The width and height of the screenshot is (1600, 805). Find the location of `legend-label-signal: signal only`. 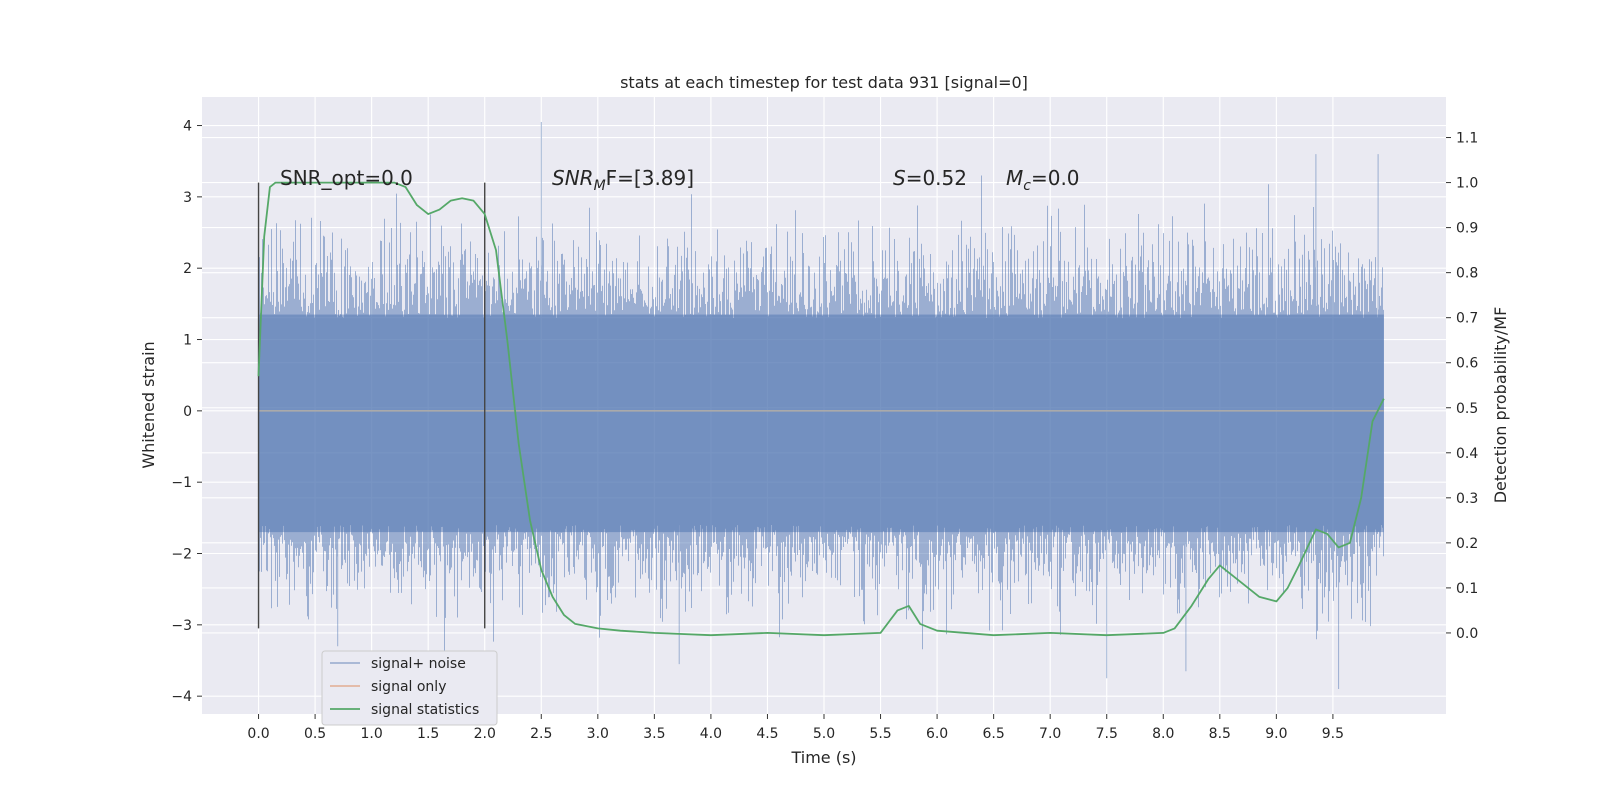

legend-label-signal: signal only is located at coordinates (408, 687).